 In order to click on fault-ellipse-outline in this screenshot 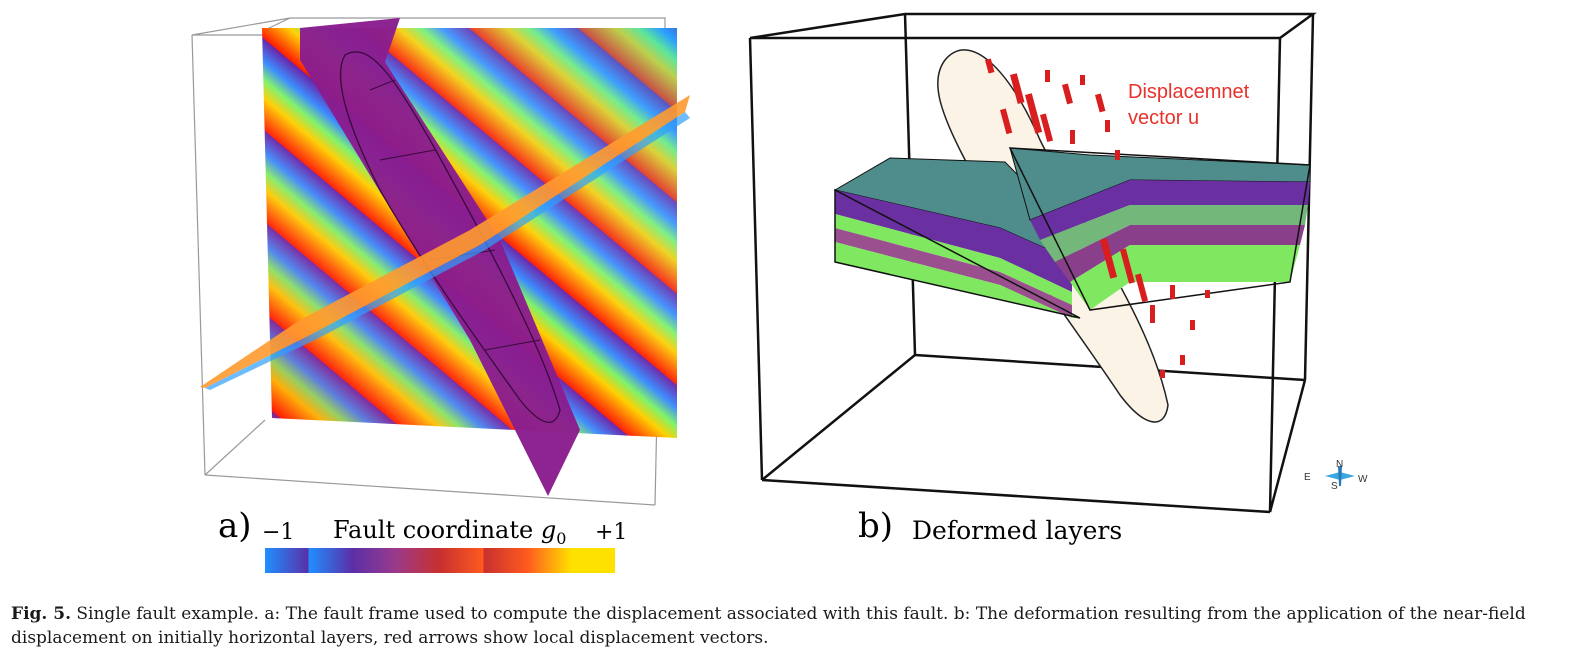, I will do `click(450, 237)`.